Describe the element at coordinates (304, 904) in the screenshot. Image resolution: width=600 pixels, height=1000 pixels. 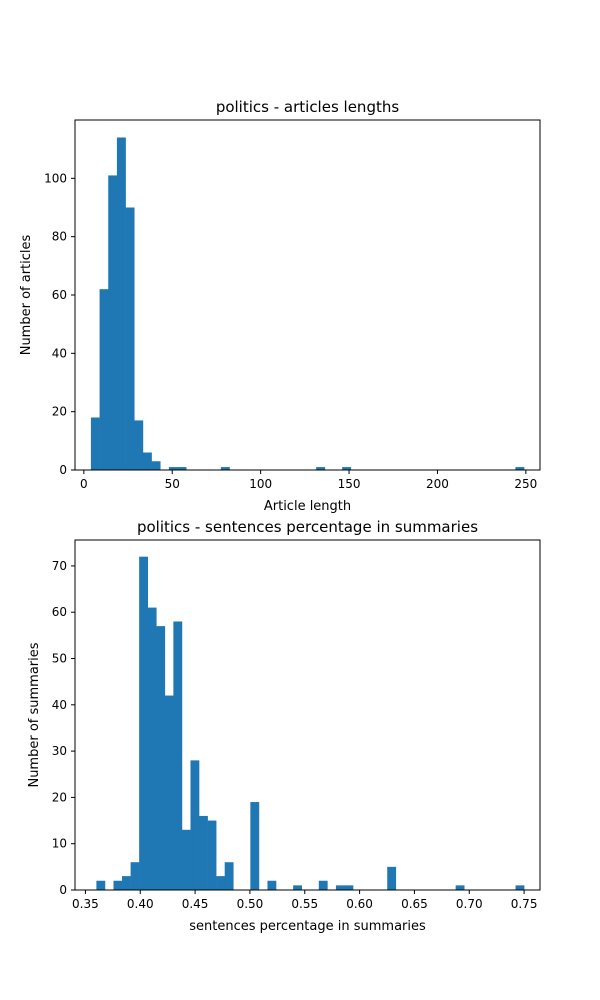
I see `x-tick-label: 0.55` at that location.